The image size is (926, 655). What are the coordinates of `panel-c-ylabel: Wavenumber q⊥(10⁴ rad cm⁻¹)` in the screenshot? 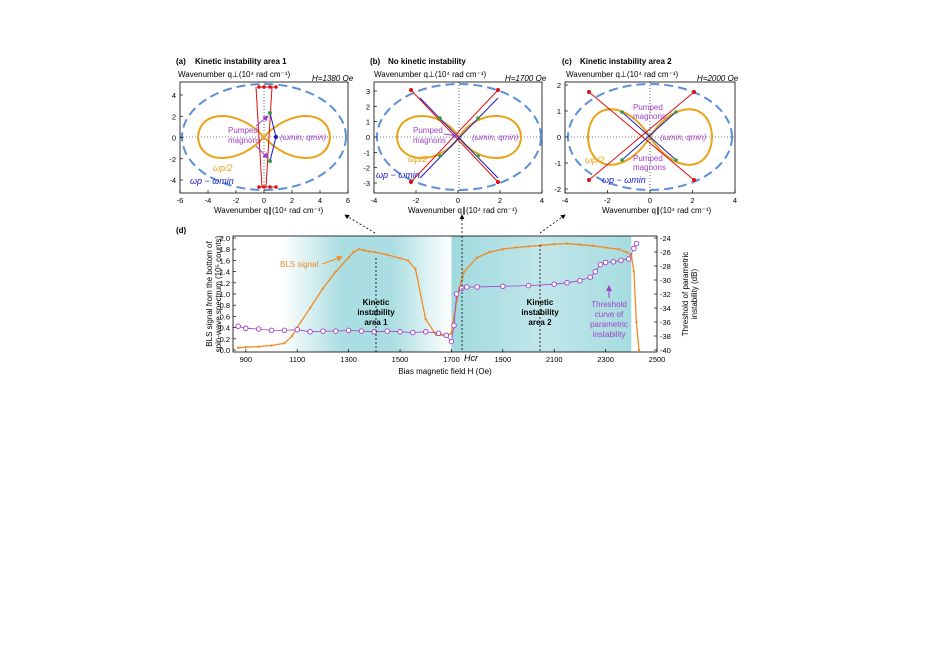 It's located at (622, 74).